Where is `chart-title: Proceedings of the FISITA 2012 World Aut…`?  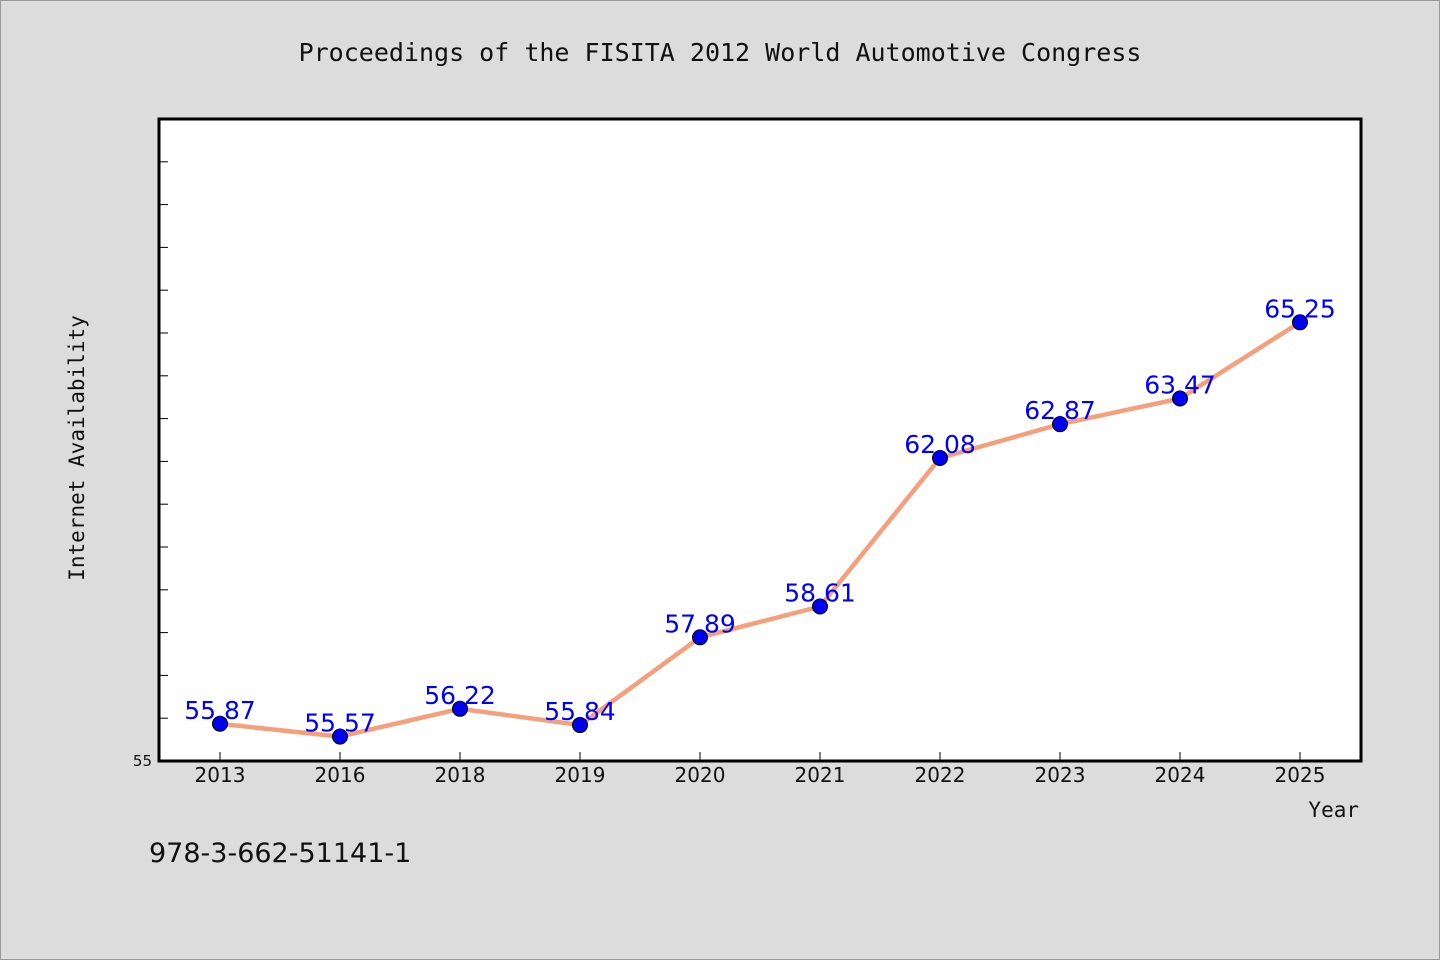 chart-title: Proceedings of the FISITA 2012 World Aut… is located at coordinates (720, 52).